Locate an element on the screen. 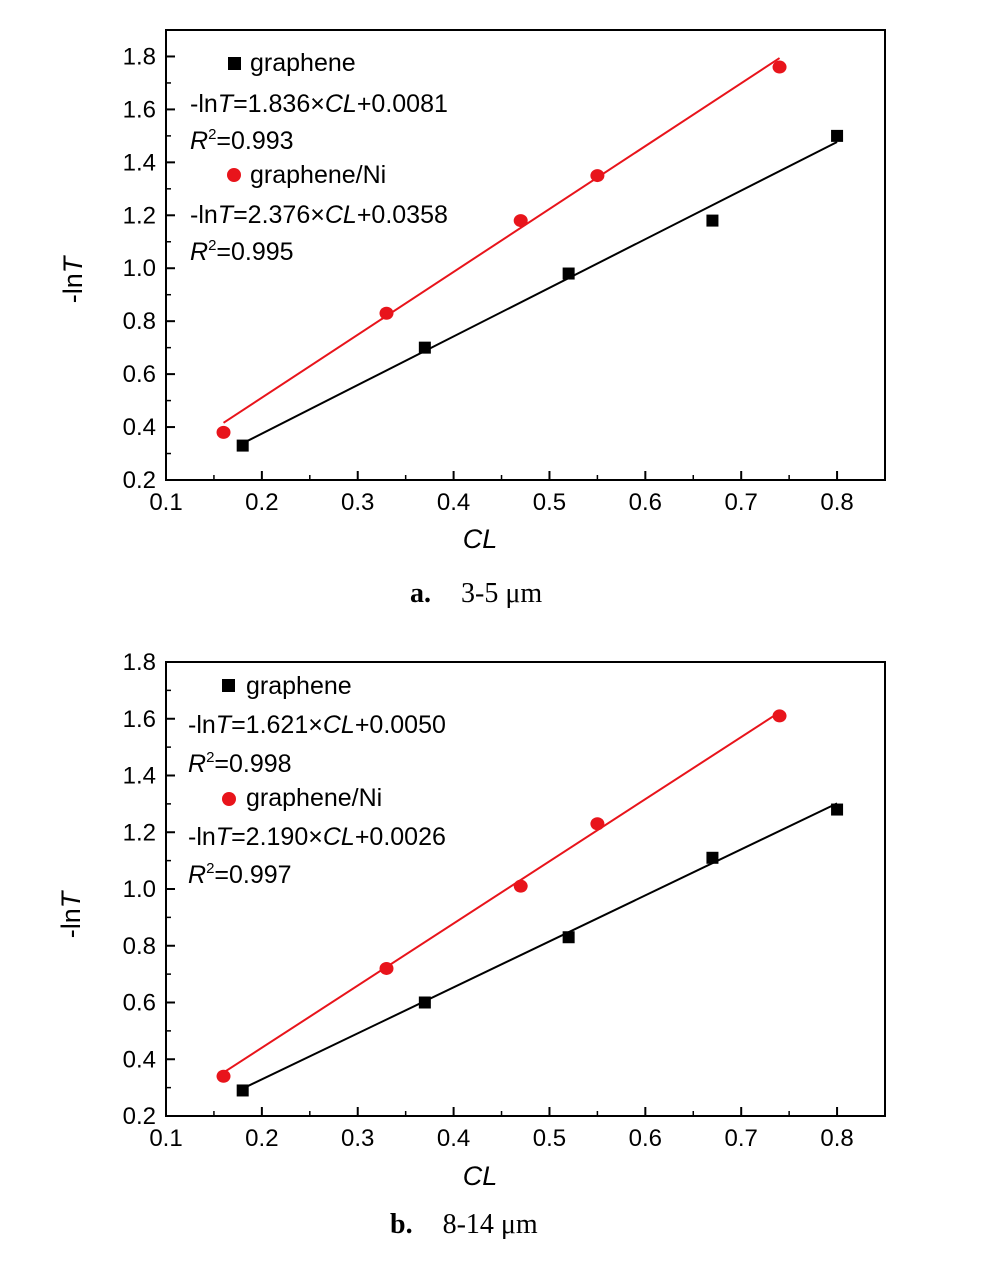 This screenshot has width=992, height=1266. legend-series-2-r2: R2=0.997 is located at coordinates (240, 874).